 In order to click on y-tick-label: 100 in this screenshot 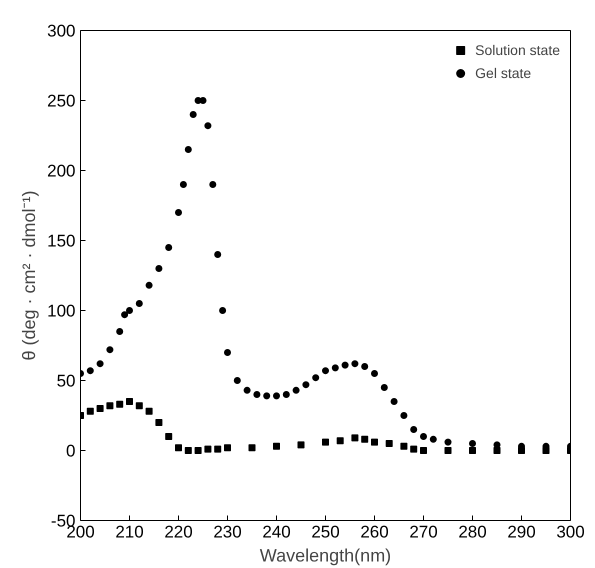, I will do `click(61, 311)`.